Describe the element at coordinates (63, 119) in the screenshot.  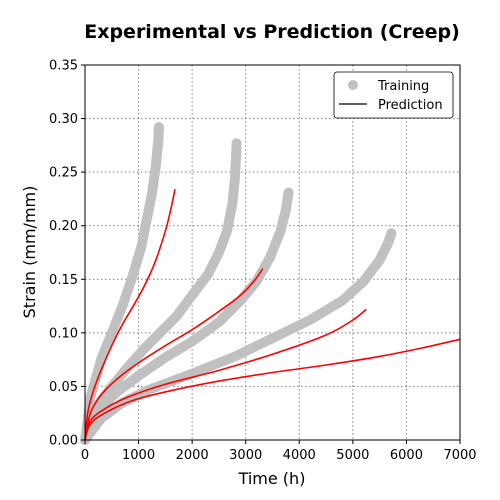
I see `y-tick-label: 0.30` at that location.